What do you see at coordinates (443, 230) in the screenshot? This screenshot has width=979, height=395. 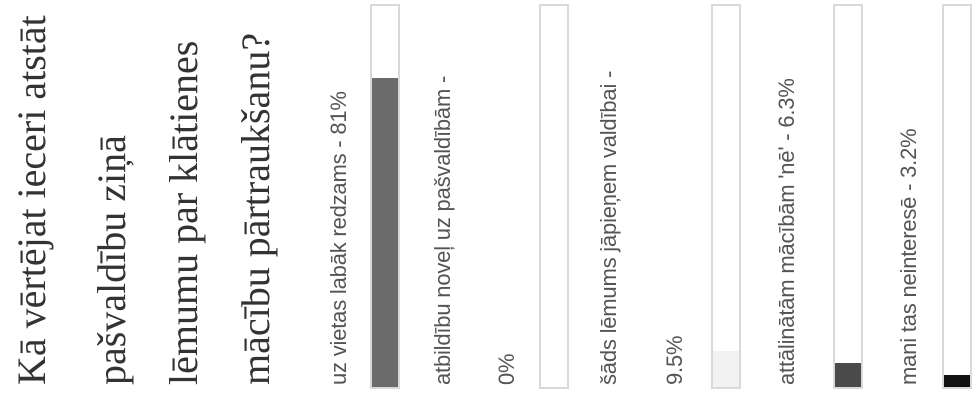 I see `option-label: atbildību noveļ uz pašvaldībām -` at bounding box center [443, 230].